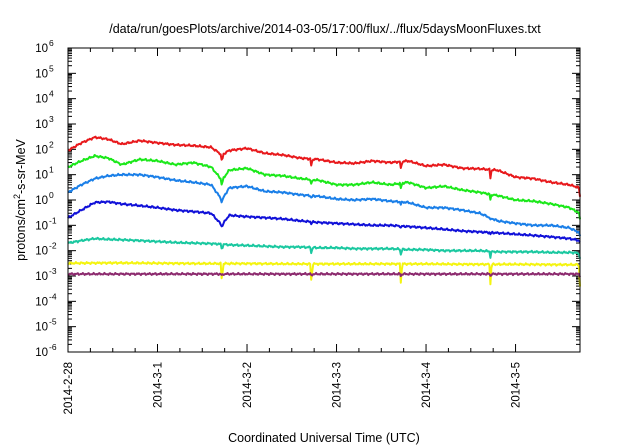  What do you see at coordinates (53, 271) in the screenshot?
I see `y-tick-exponent: -3` at bounding box center [53, 271].